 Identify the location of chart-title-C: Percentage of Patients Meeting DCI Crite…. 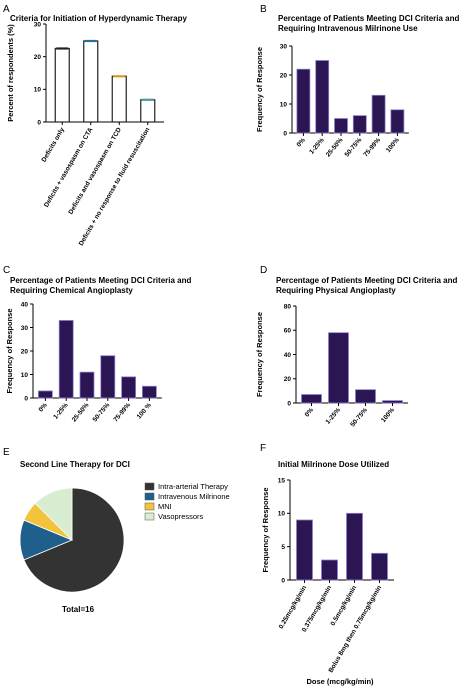
(100, 280).